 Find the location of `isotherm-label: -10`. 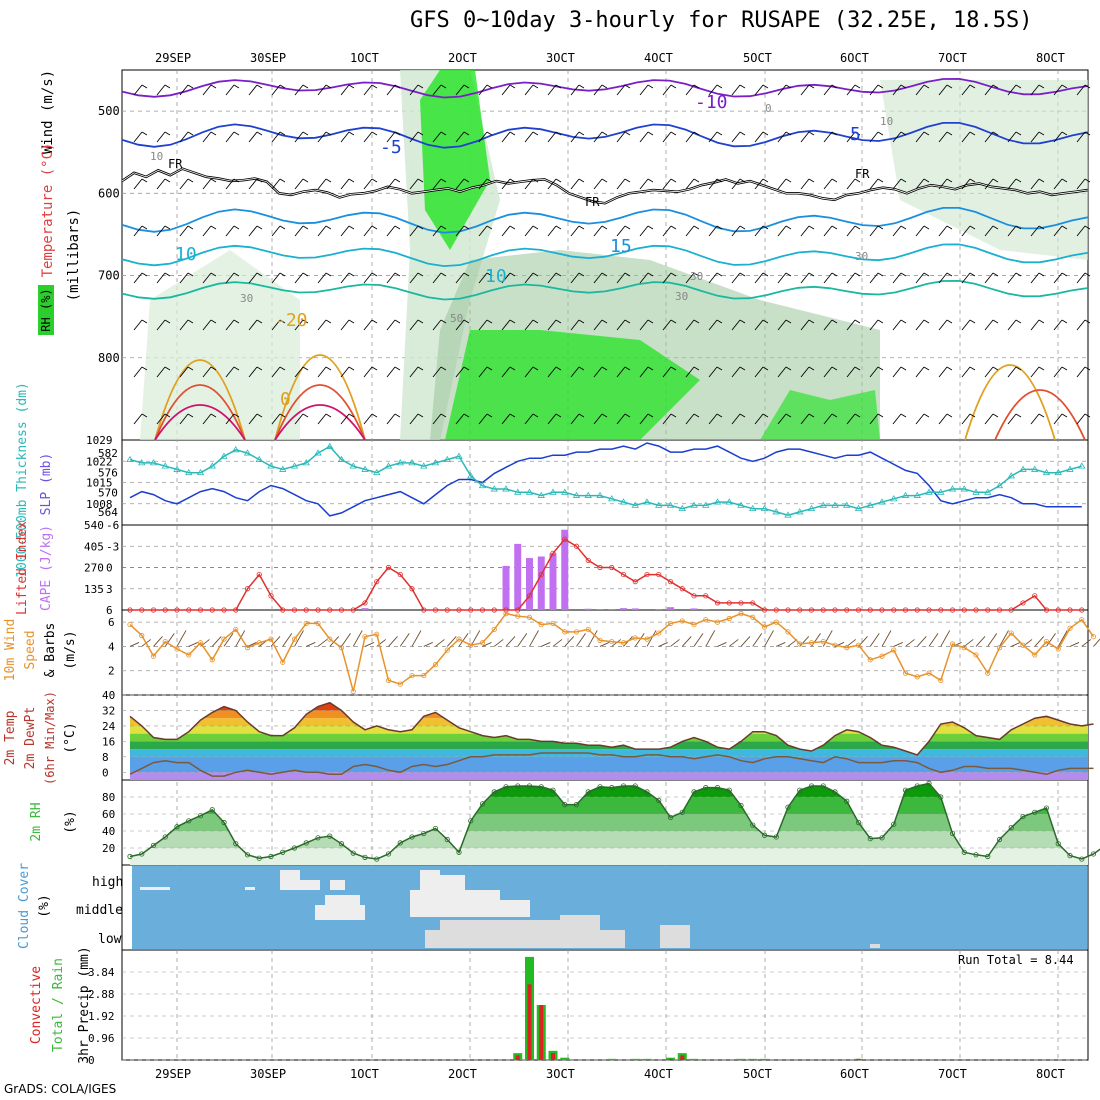

isotherm-label: -10 is located at coordinates (711, 102).